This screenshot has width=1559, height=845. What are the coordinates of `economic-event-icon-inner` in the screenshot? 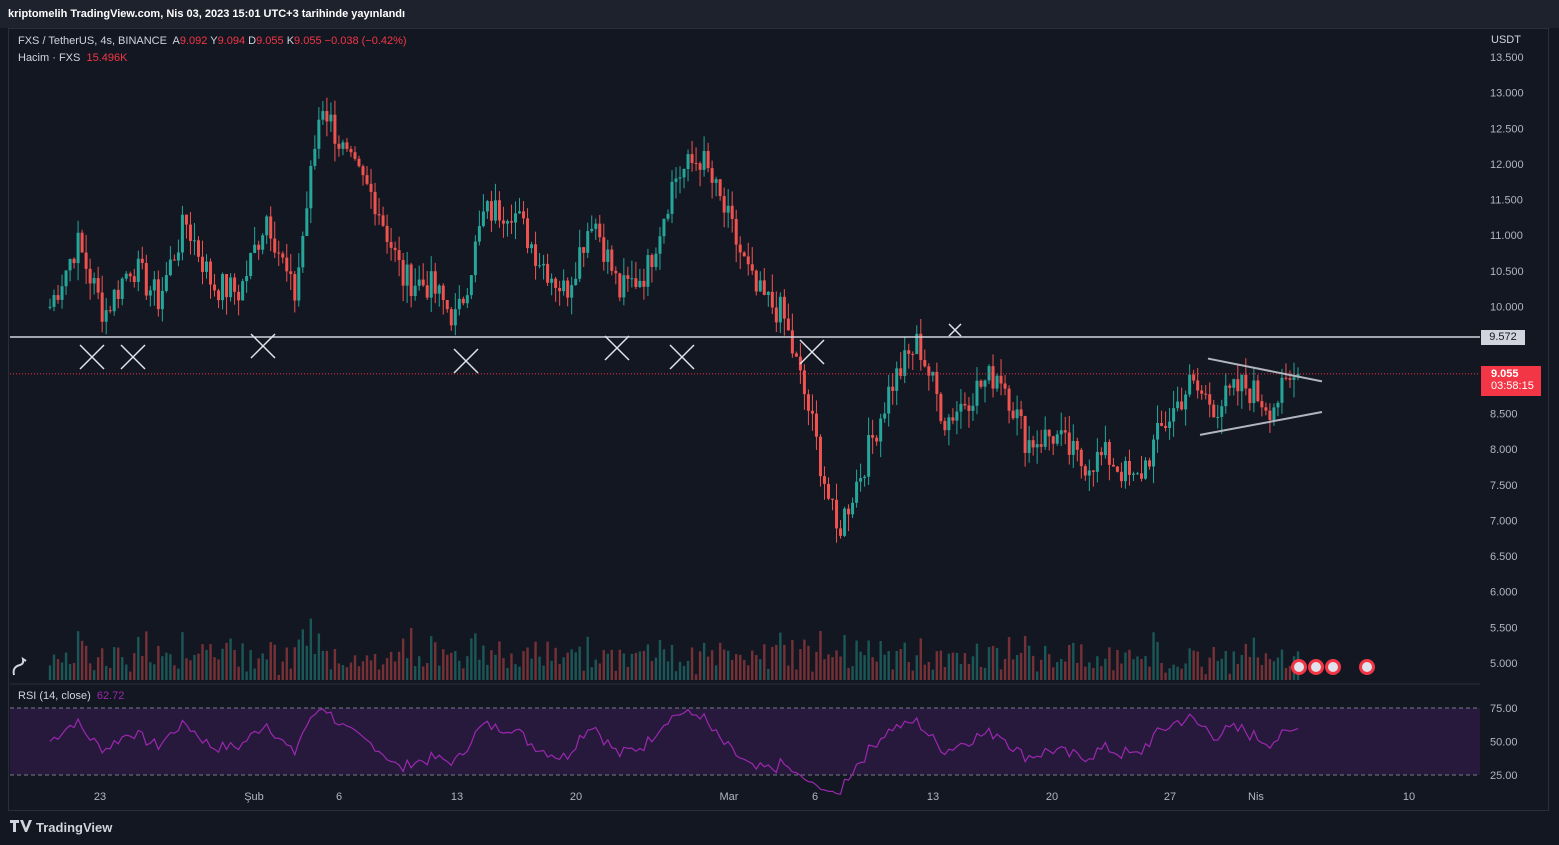 It's located at (1333, 667).